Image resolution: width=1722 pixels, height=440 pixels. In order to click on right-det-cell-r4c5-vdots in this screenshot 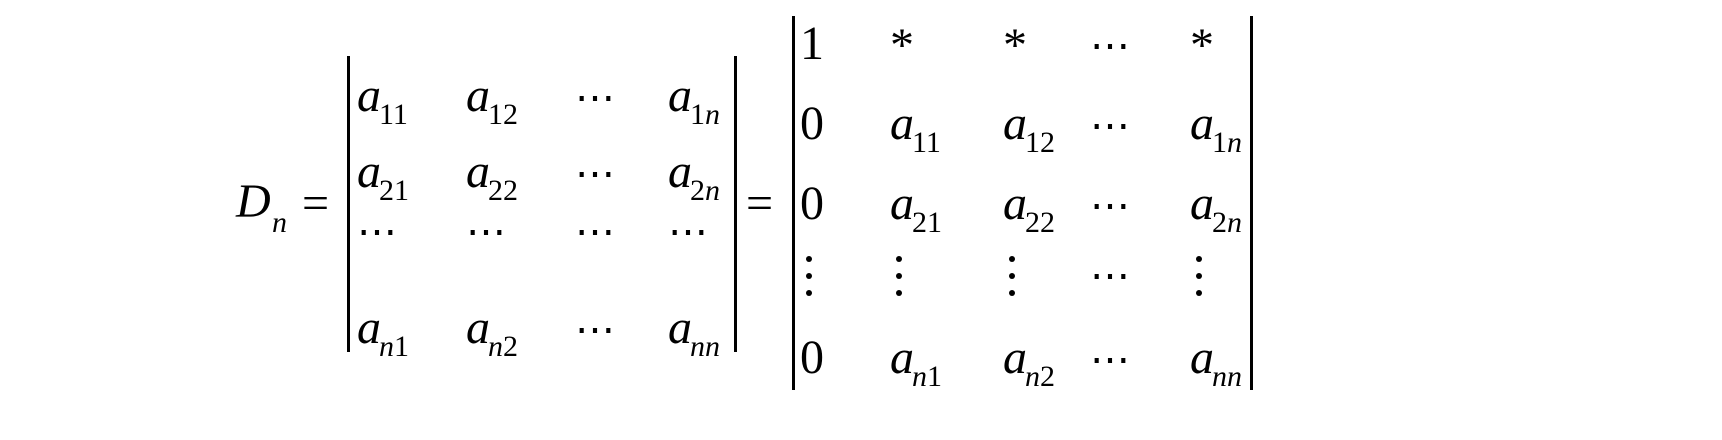, I will do `click(1200, 277)`.